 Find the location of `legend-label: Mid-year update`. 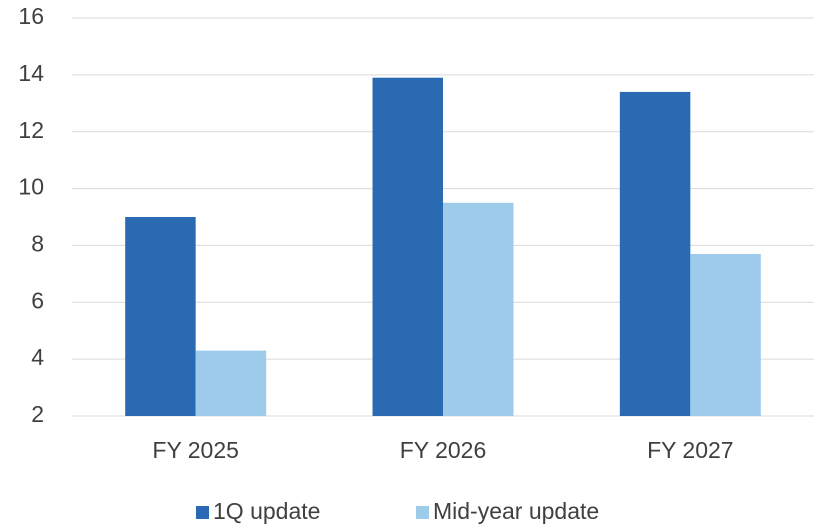

legend-label: Mid-year update is located at coordinates (516, 511).